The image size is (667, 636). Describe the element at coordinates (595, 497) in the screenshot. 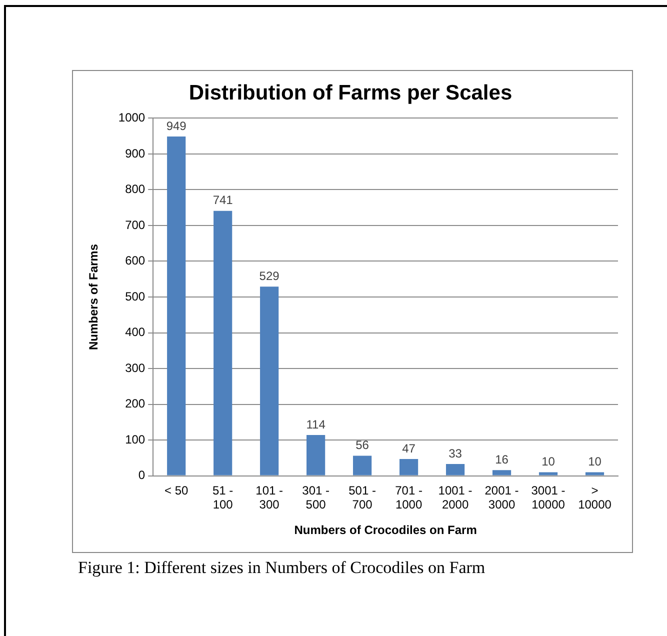

I see `x-tick-label: > 10000` at that location.